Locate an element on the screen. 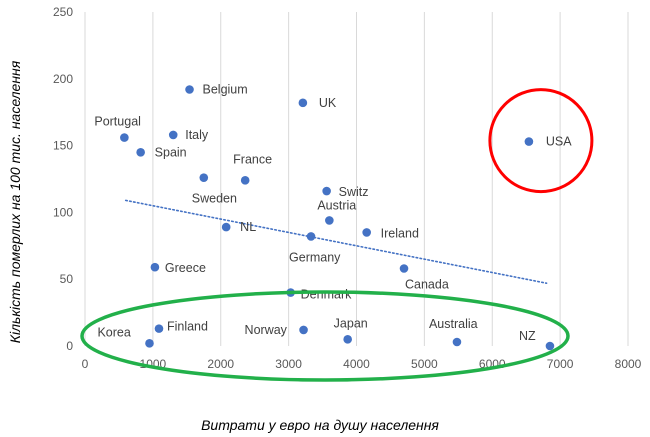 The image size is (650, 437). y-axis-title: Кількість померлих на 100 тис. населення is located at coordinates (15, 201).